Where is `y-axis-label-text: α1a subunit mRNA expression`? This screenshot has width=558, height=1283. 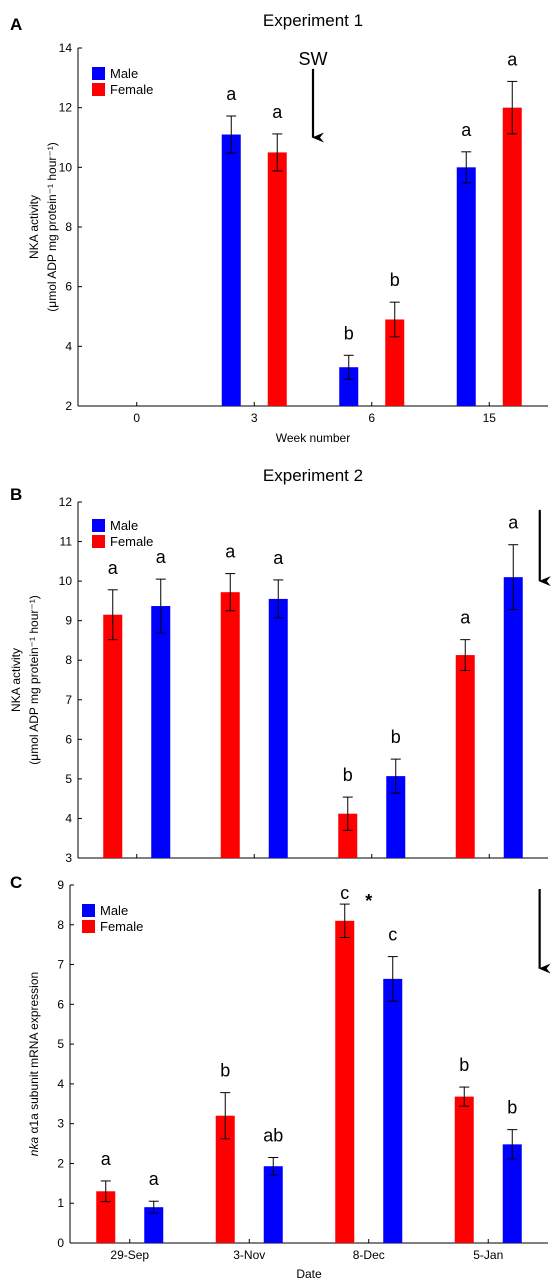 y-axis-label-text: α1a subunit mRNA expression is located at coordinates (34, 1053).